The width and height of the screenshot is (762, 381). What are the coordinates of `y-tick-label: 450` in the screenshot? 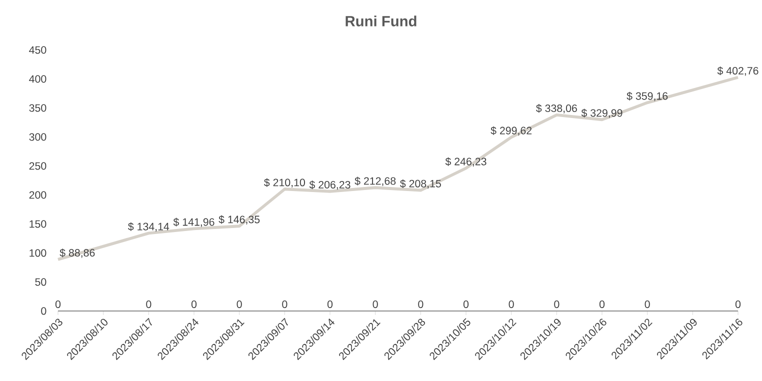 It's located at (37, 50).